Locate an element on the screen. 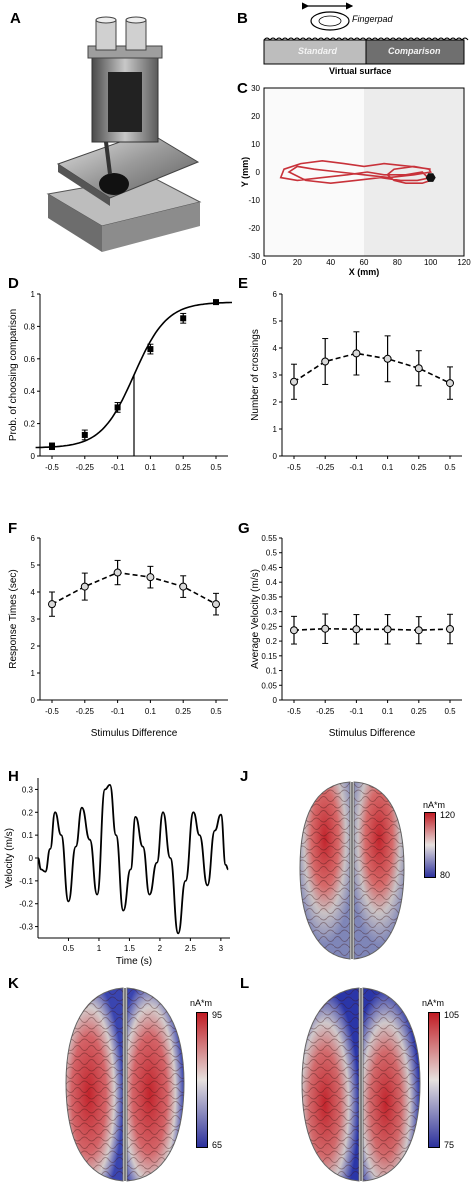 This screenshot has width=474, height=1189. panel-label-e: E is located at coordinates (243, 283).